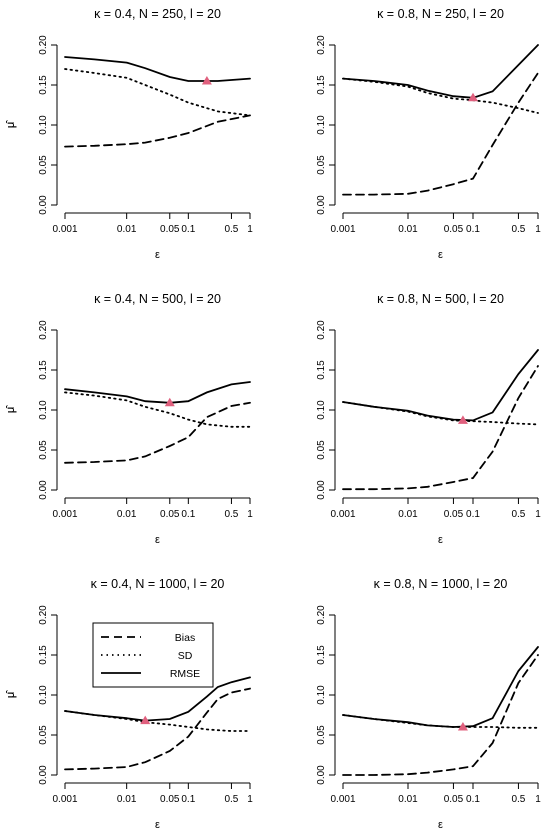 This screenshot has height=836, width=550. What do you see at coordinates (185, 674) in the screenshot?
I see `legend-label: RMSE` at bounding box center [185, 674].